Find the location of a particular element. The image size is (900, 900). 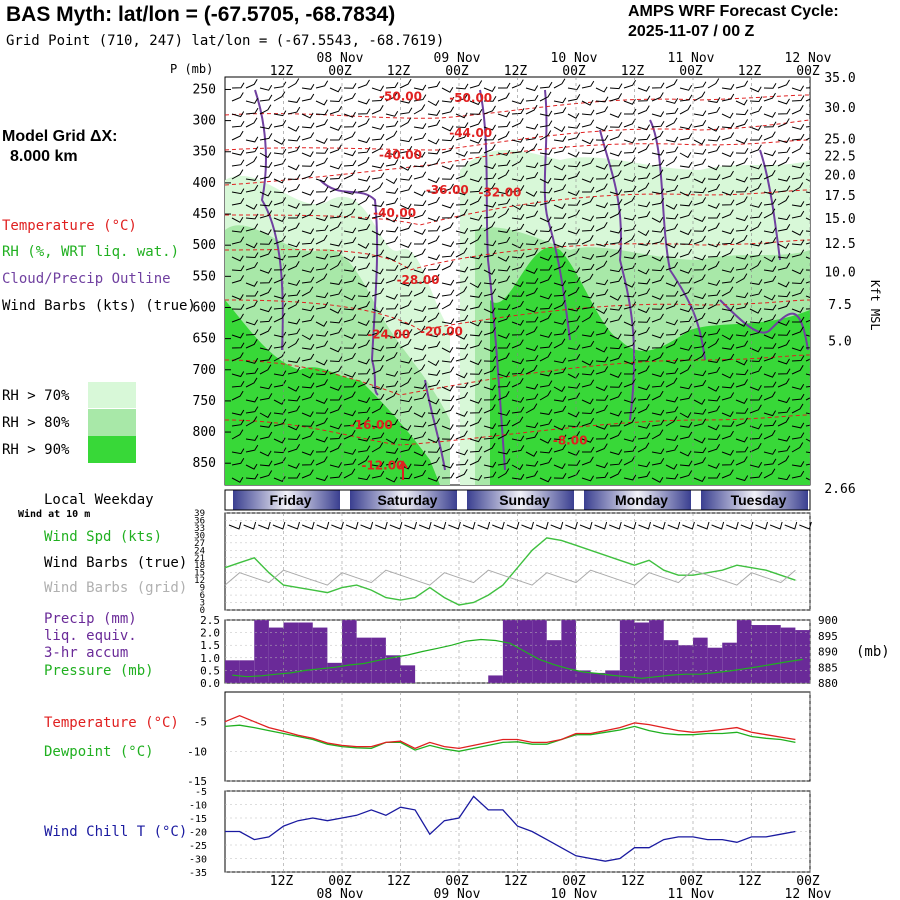

bottom-time-label: 12Z is located at coordinates (633, 881).